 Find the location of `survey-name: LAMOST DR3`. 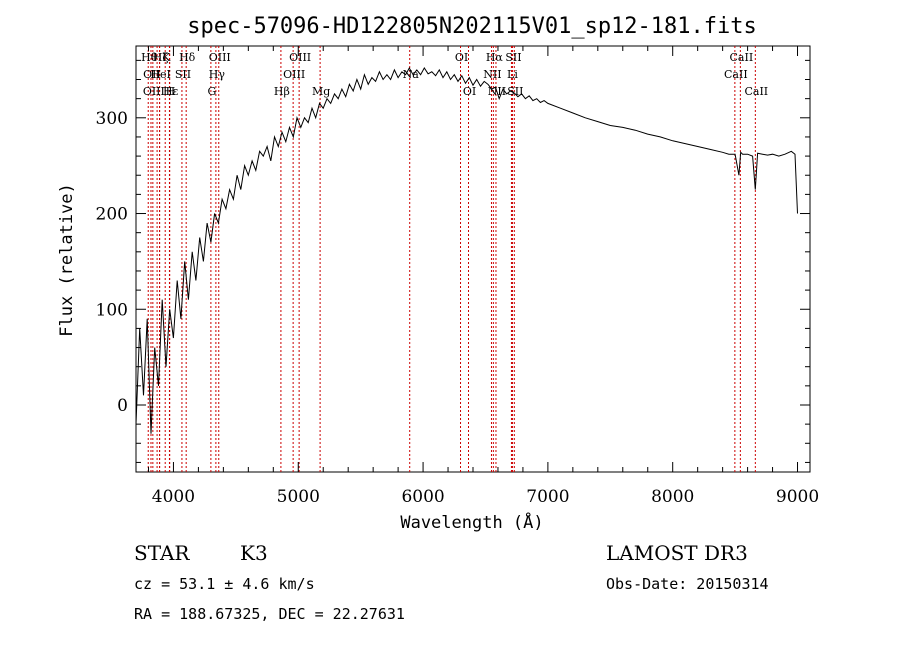

survey-name: LAMOST DR3 is located at coordinates (677, 553).